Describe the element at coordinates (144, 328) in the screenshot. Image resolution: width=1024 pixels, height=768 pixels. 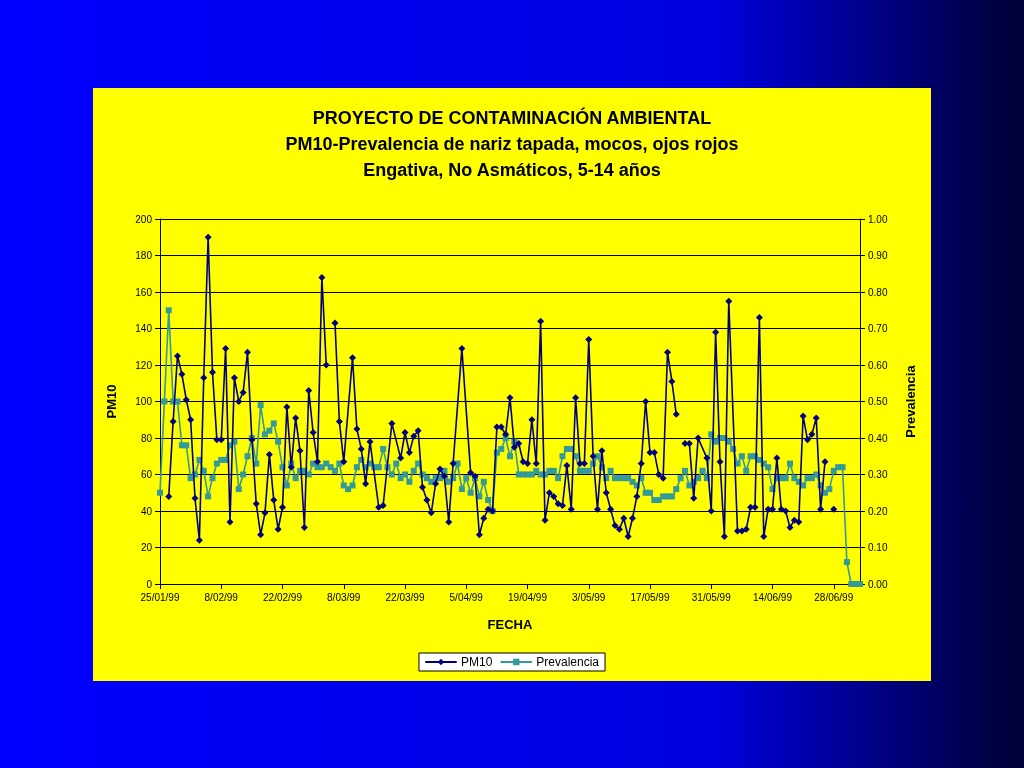
I see `y-tick-label: 140` at that location.